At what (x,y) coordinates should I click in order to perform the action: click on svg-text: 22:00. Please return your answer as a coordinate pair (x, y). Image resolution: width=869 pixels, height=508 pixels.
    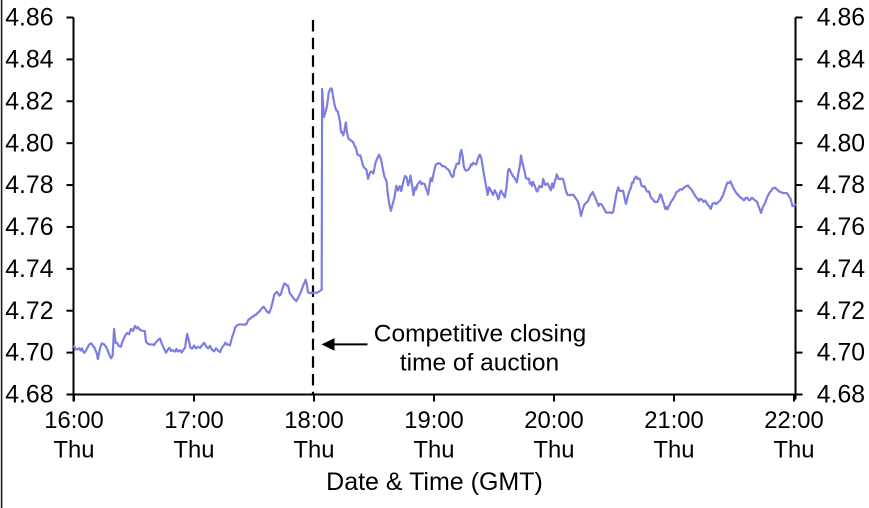
    Looking at the image, I should click on (794, 420).